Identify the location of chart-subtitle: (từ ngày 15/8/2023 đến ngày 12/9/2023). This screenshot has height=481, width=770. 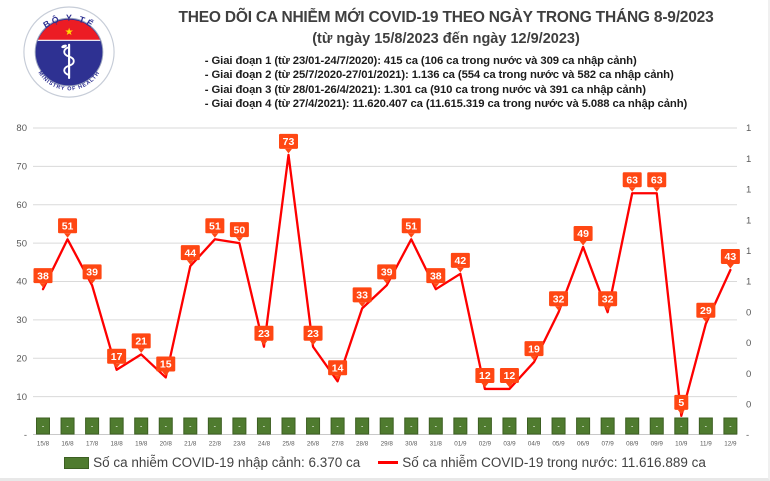
(446, 39).